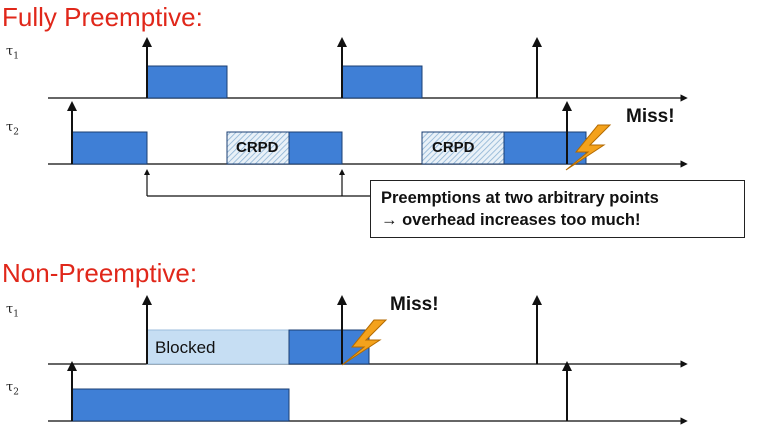 Image resolution: width=758 pixels, height=430 pixels. Describe the element at coordinates (257, 147) in the screenshot. I see `crpd-label-1: CRPD` at that location.